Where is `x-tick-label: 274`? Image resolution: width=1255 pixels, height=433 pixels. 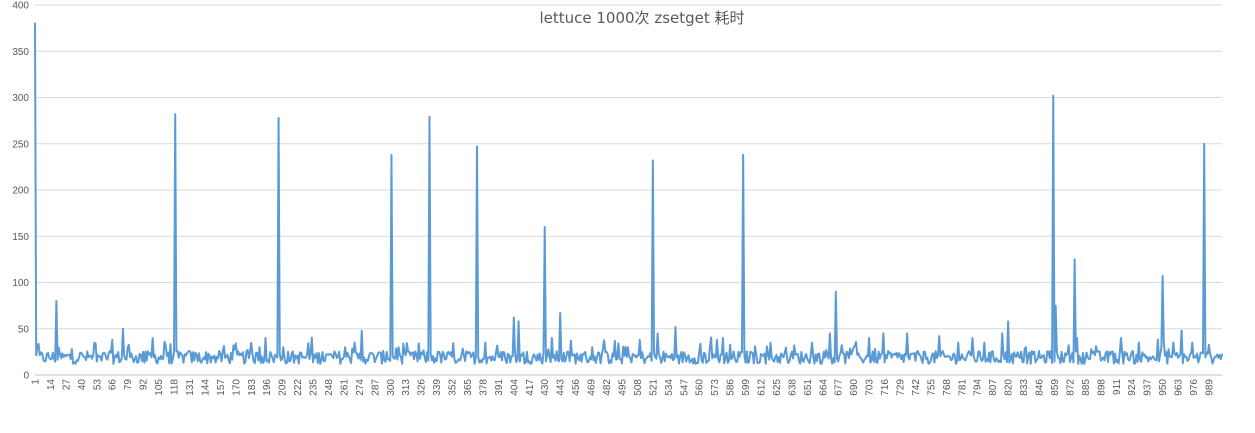
x-tick-label: 274 is located at coordinates (360, 387).